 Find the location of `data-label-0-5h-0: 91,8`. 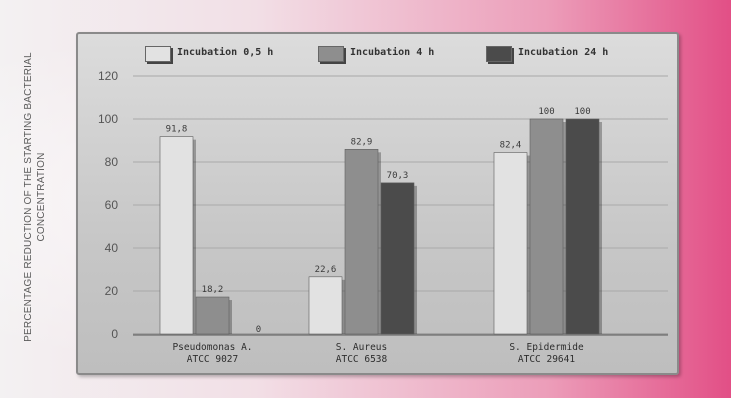

data-label-0-5h-0: 91,8 is located at coordinates (177, 130).